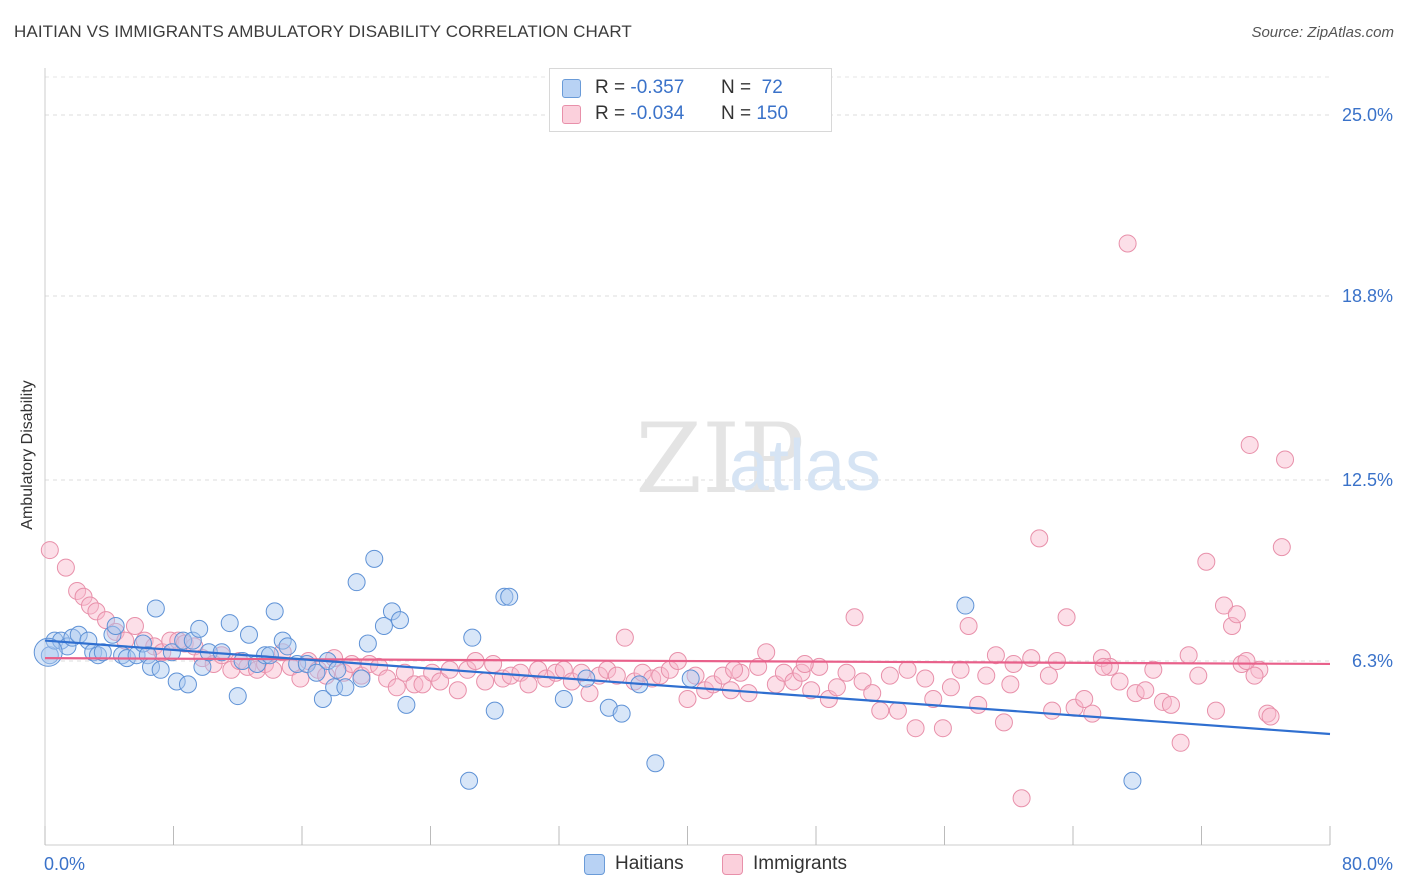  I want to click on y-tick-label: 12.5%, so click(1367, 480).